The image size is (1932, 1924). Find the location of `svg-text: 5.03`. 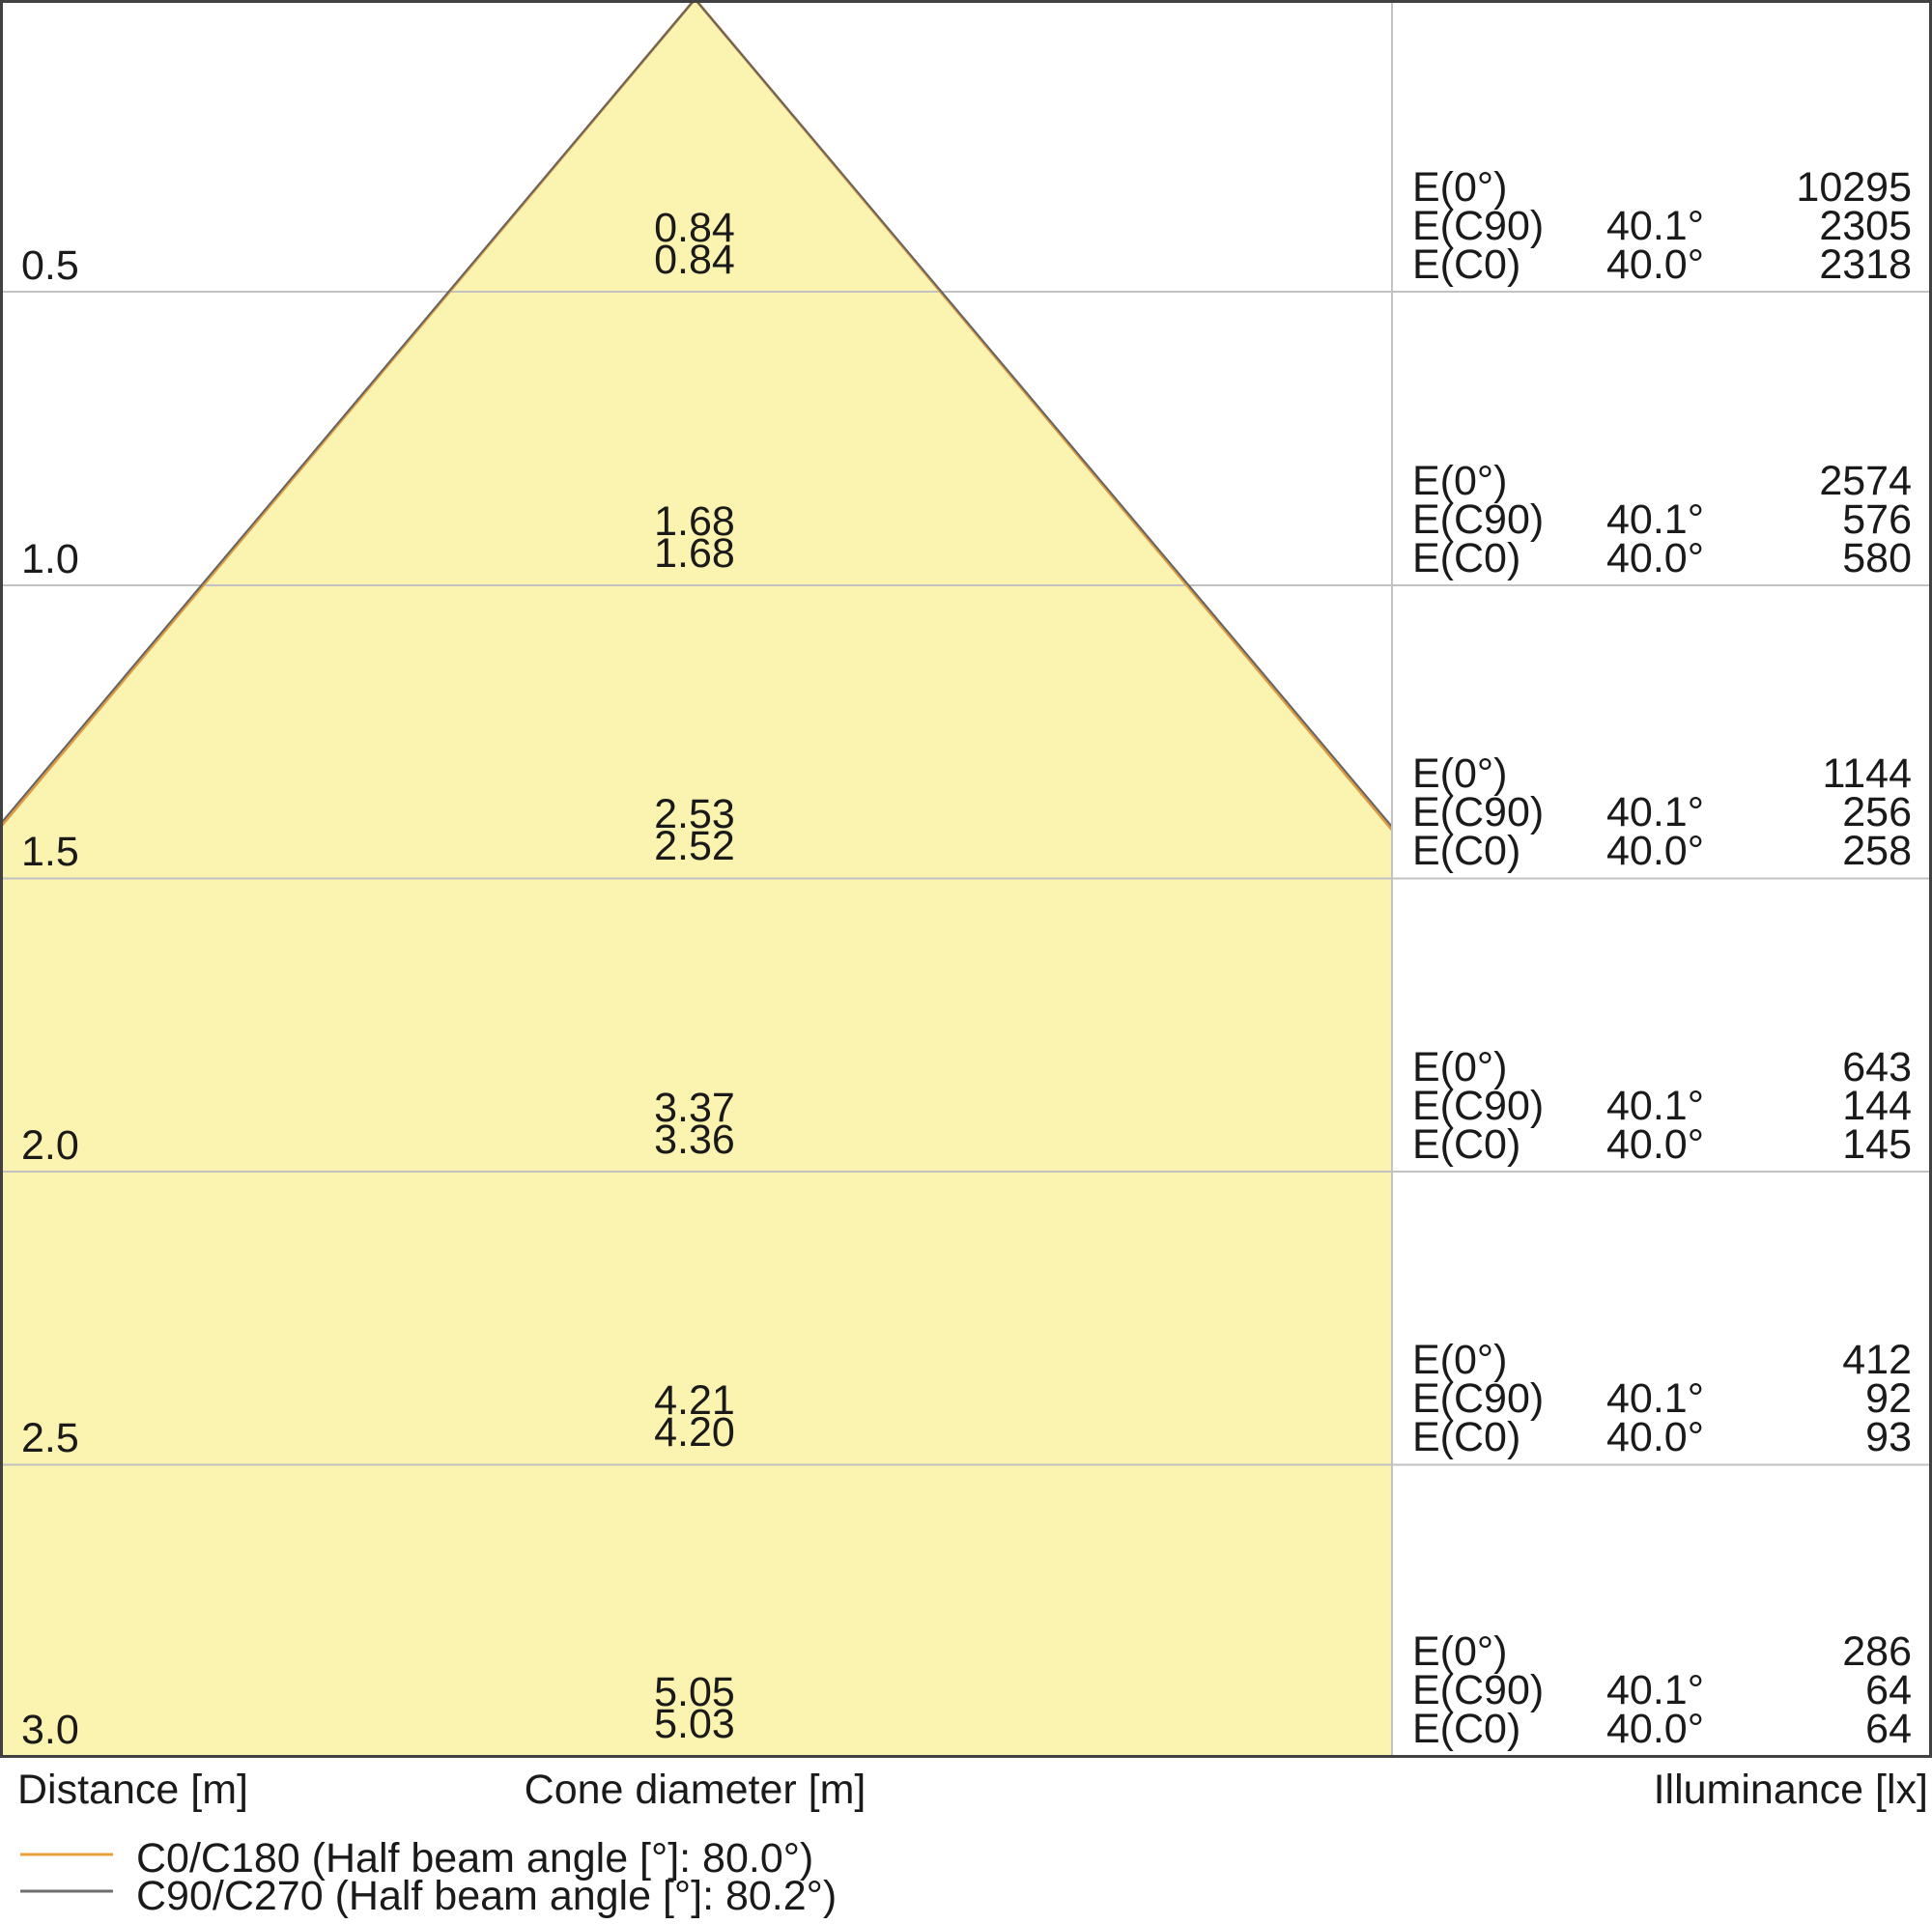

svg-text: 5.03 is located at coordinates (694, 1724).